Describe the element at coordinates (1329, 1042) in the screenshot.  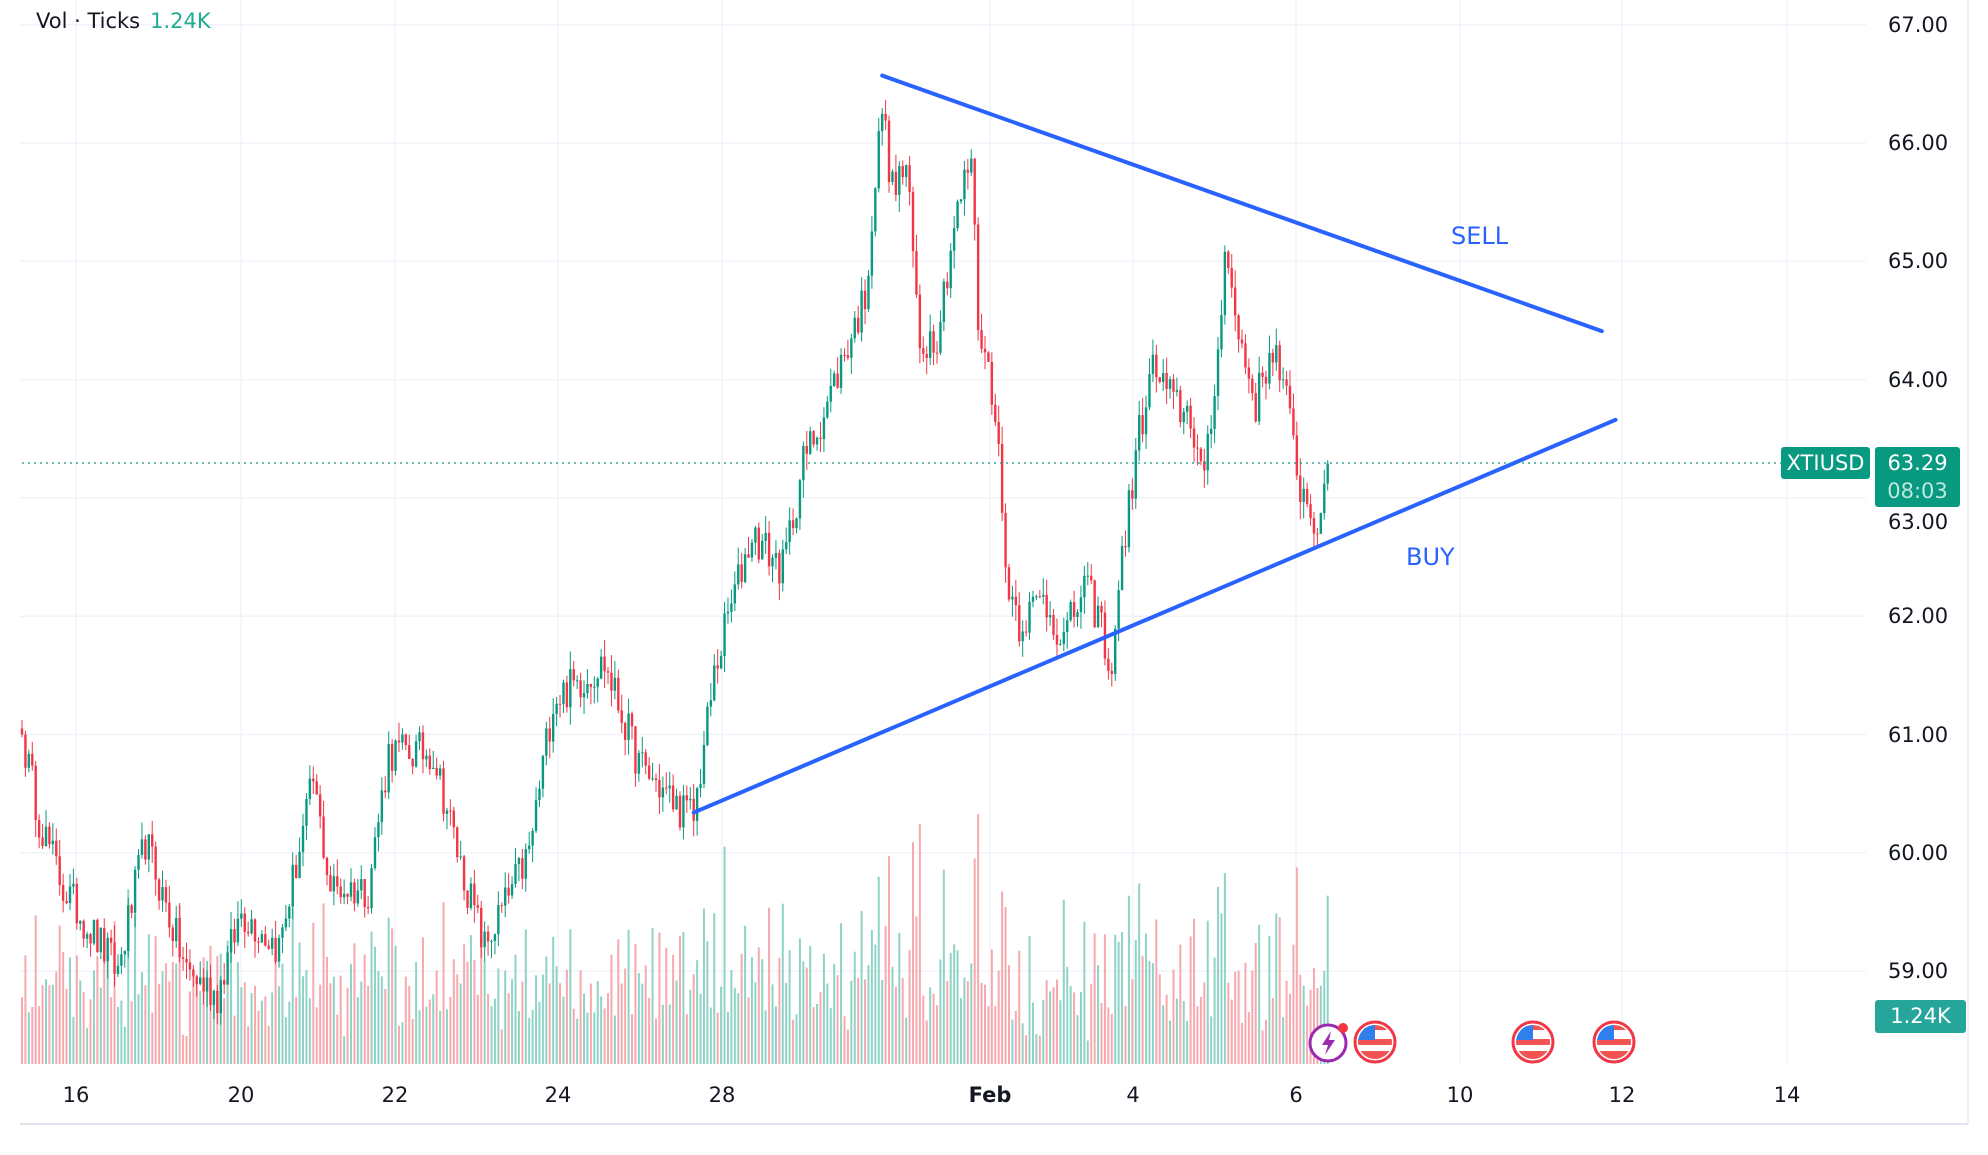
I see `lightning-event-icon` at that location.